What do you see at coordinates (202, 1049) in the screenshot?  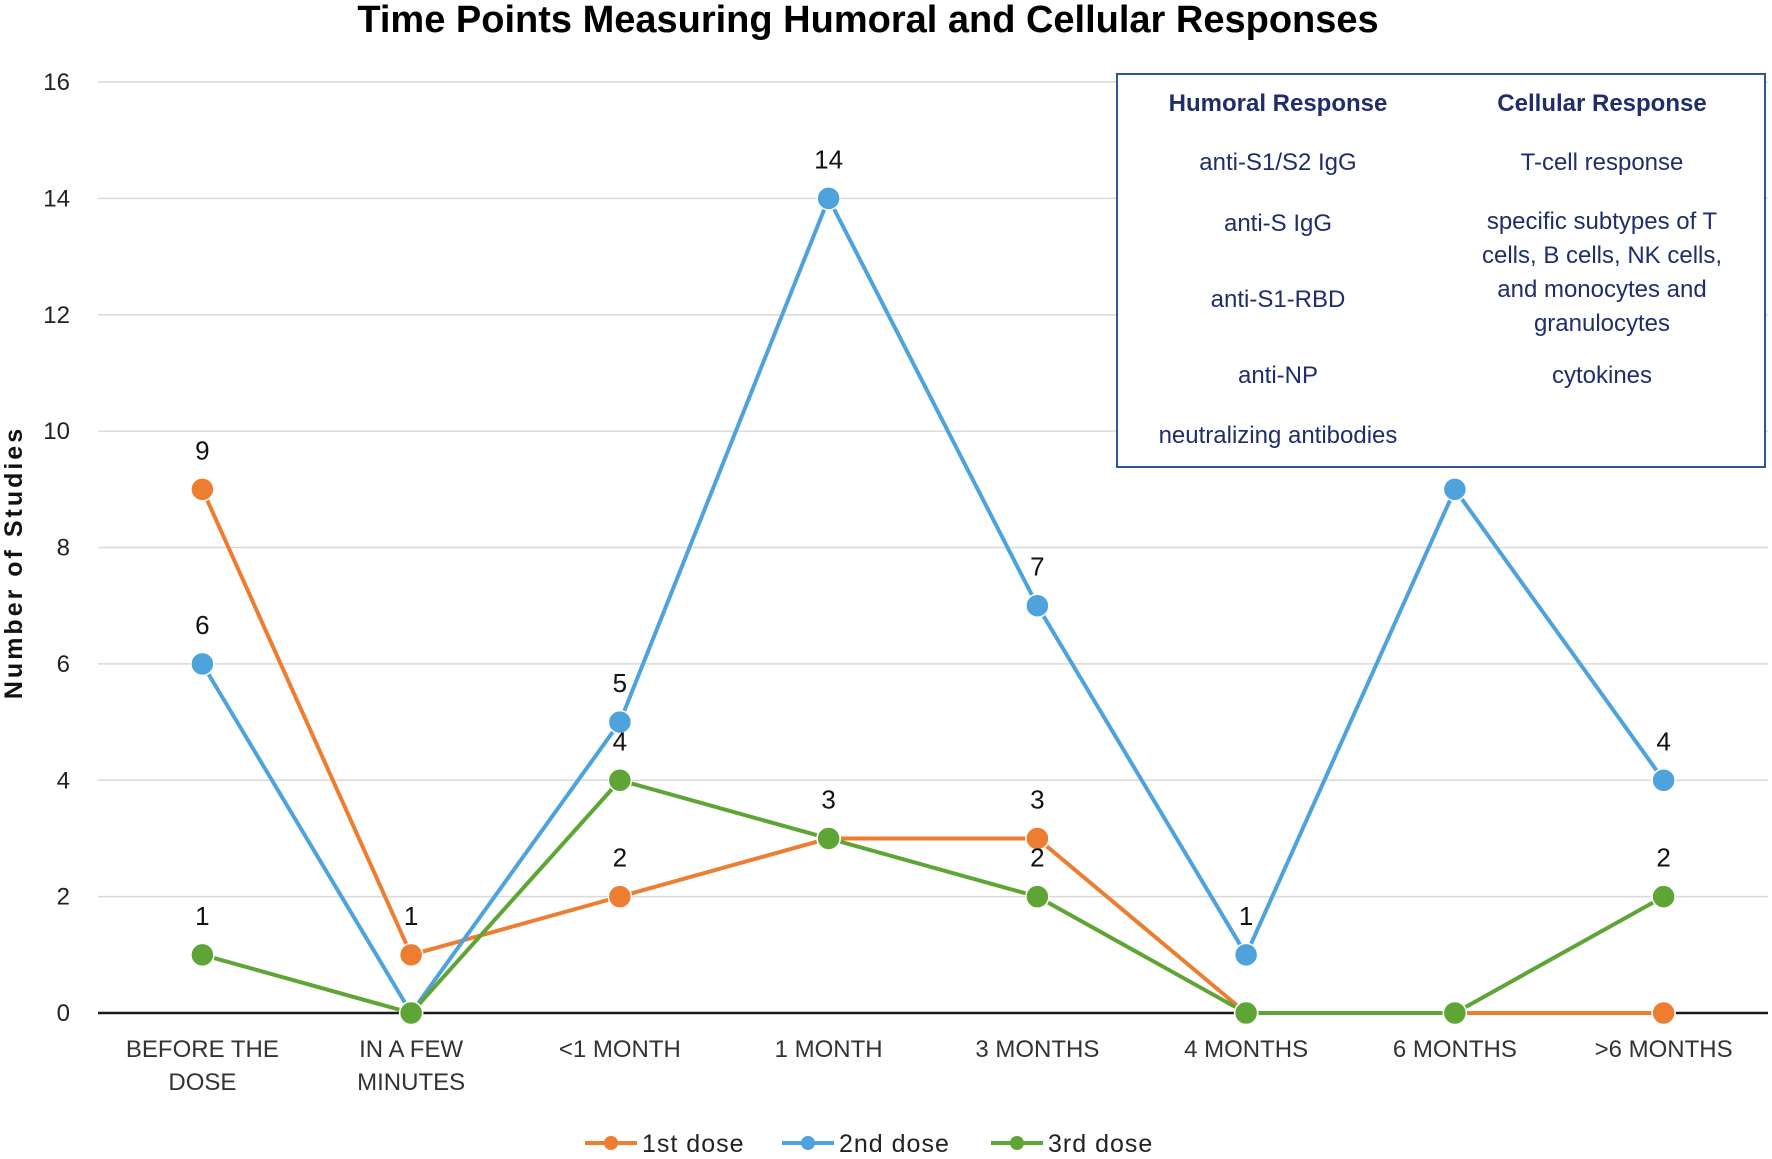 I see `x-tick-label: BEFORE THE` at bounding box center [202, 1049].